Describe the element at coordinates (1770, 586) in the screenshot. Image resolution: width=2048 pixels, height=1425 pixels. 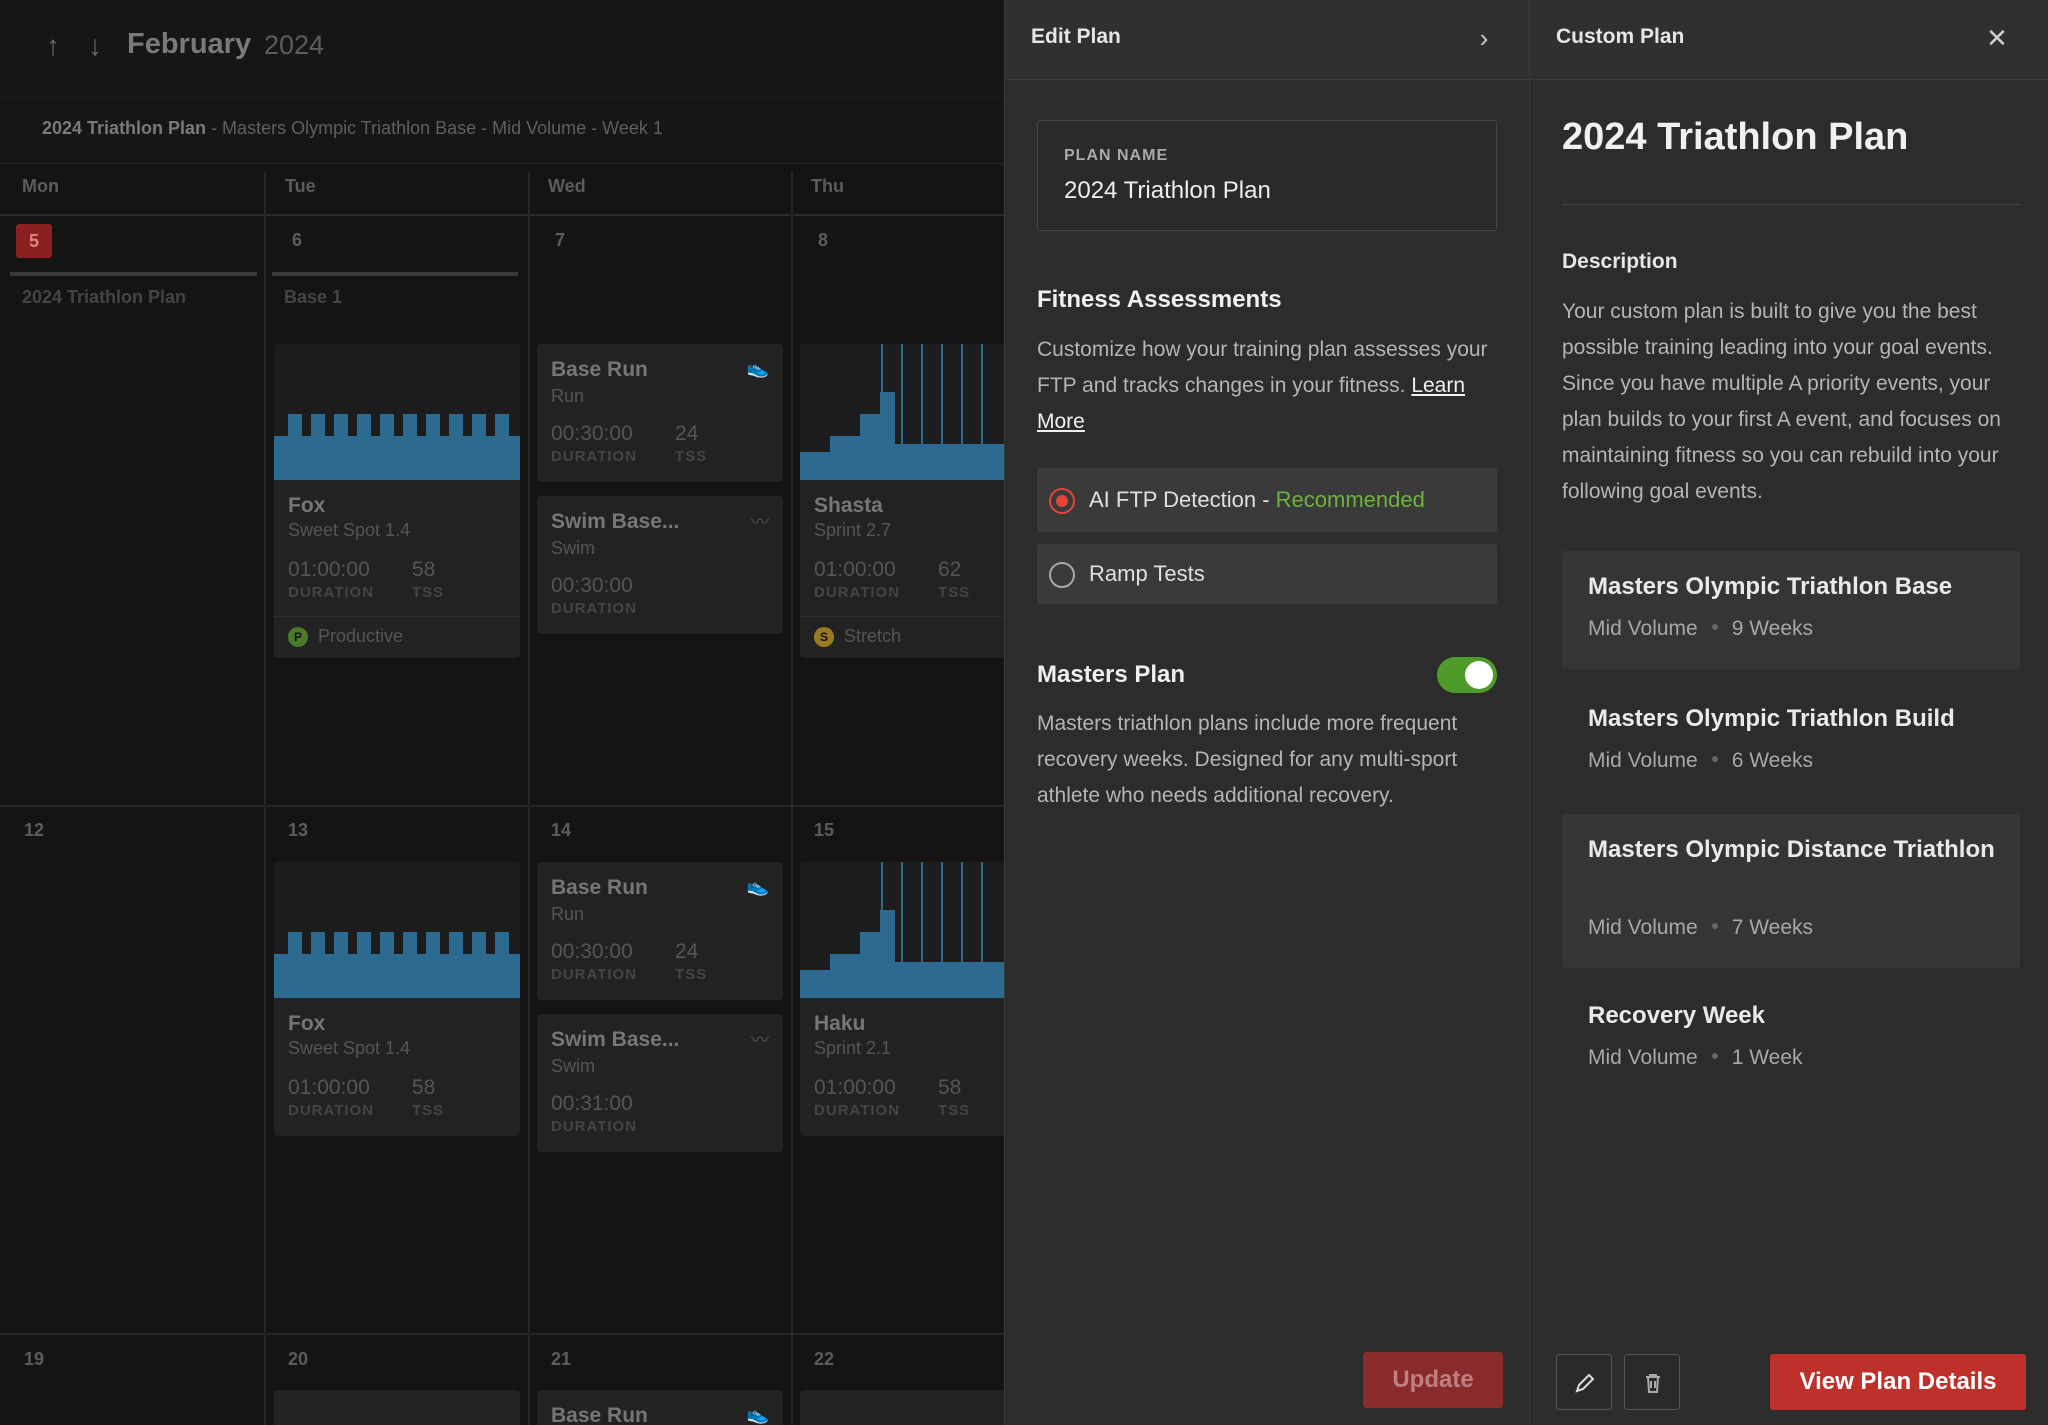
I see `phase-name: Masters Olympic Triathlon Base` at that location.